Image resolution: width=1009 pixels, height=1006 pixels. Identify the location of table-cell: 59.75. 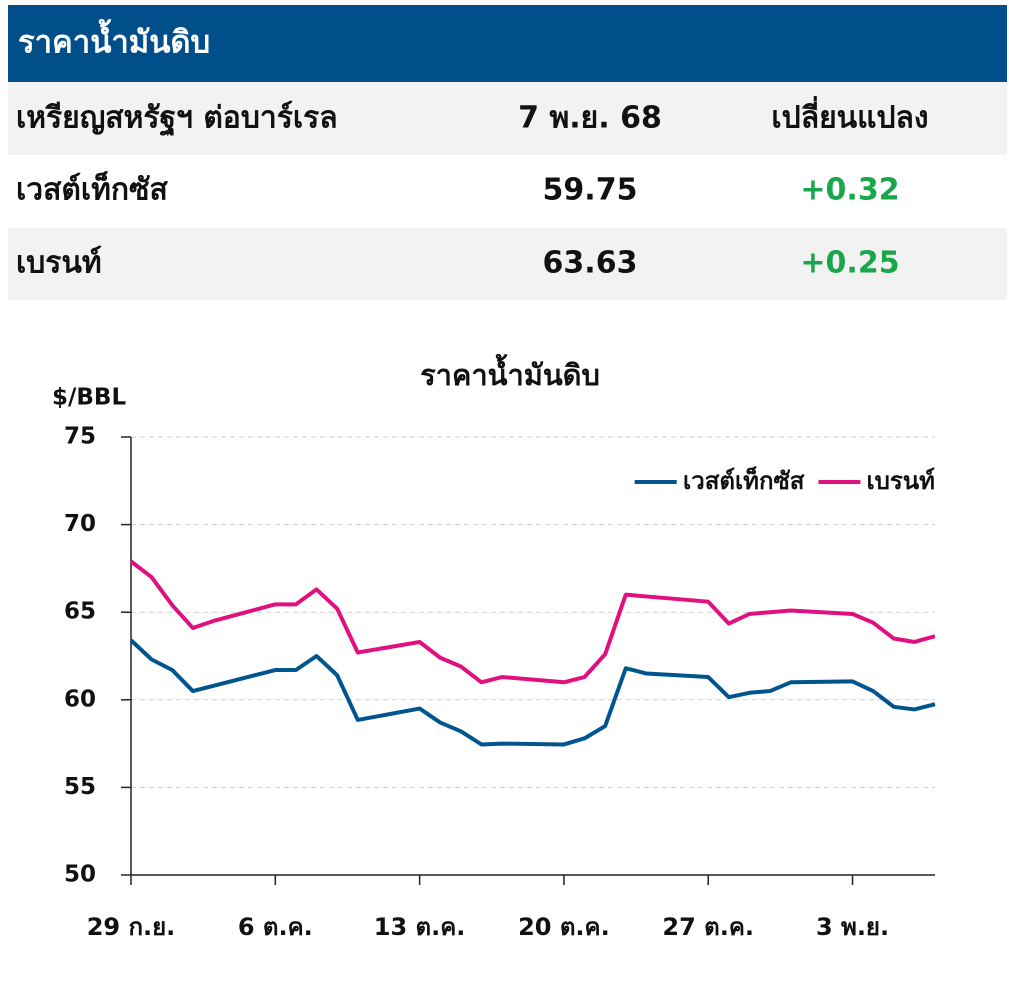
(590, 190).